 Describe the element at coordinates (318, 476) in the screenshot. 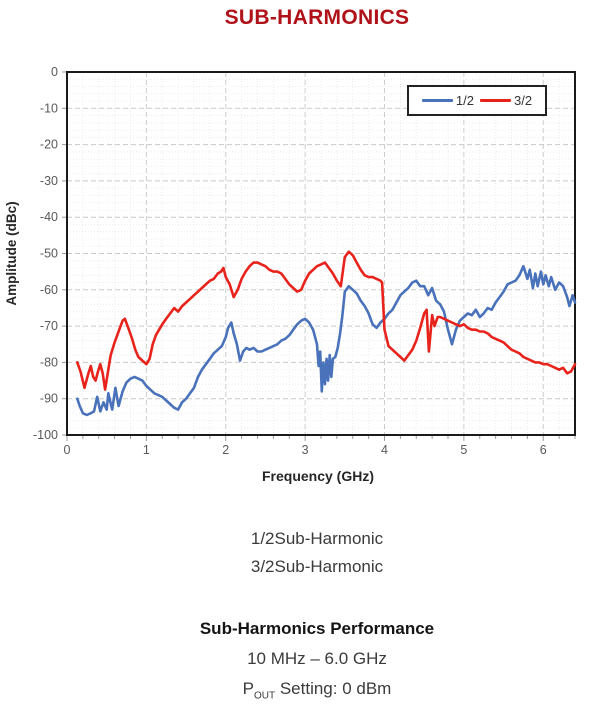

I see `x-axis-title: Frequency (GHz)` at that location.